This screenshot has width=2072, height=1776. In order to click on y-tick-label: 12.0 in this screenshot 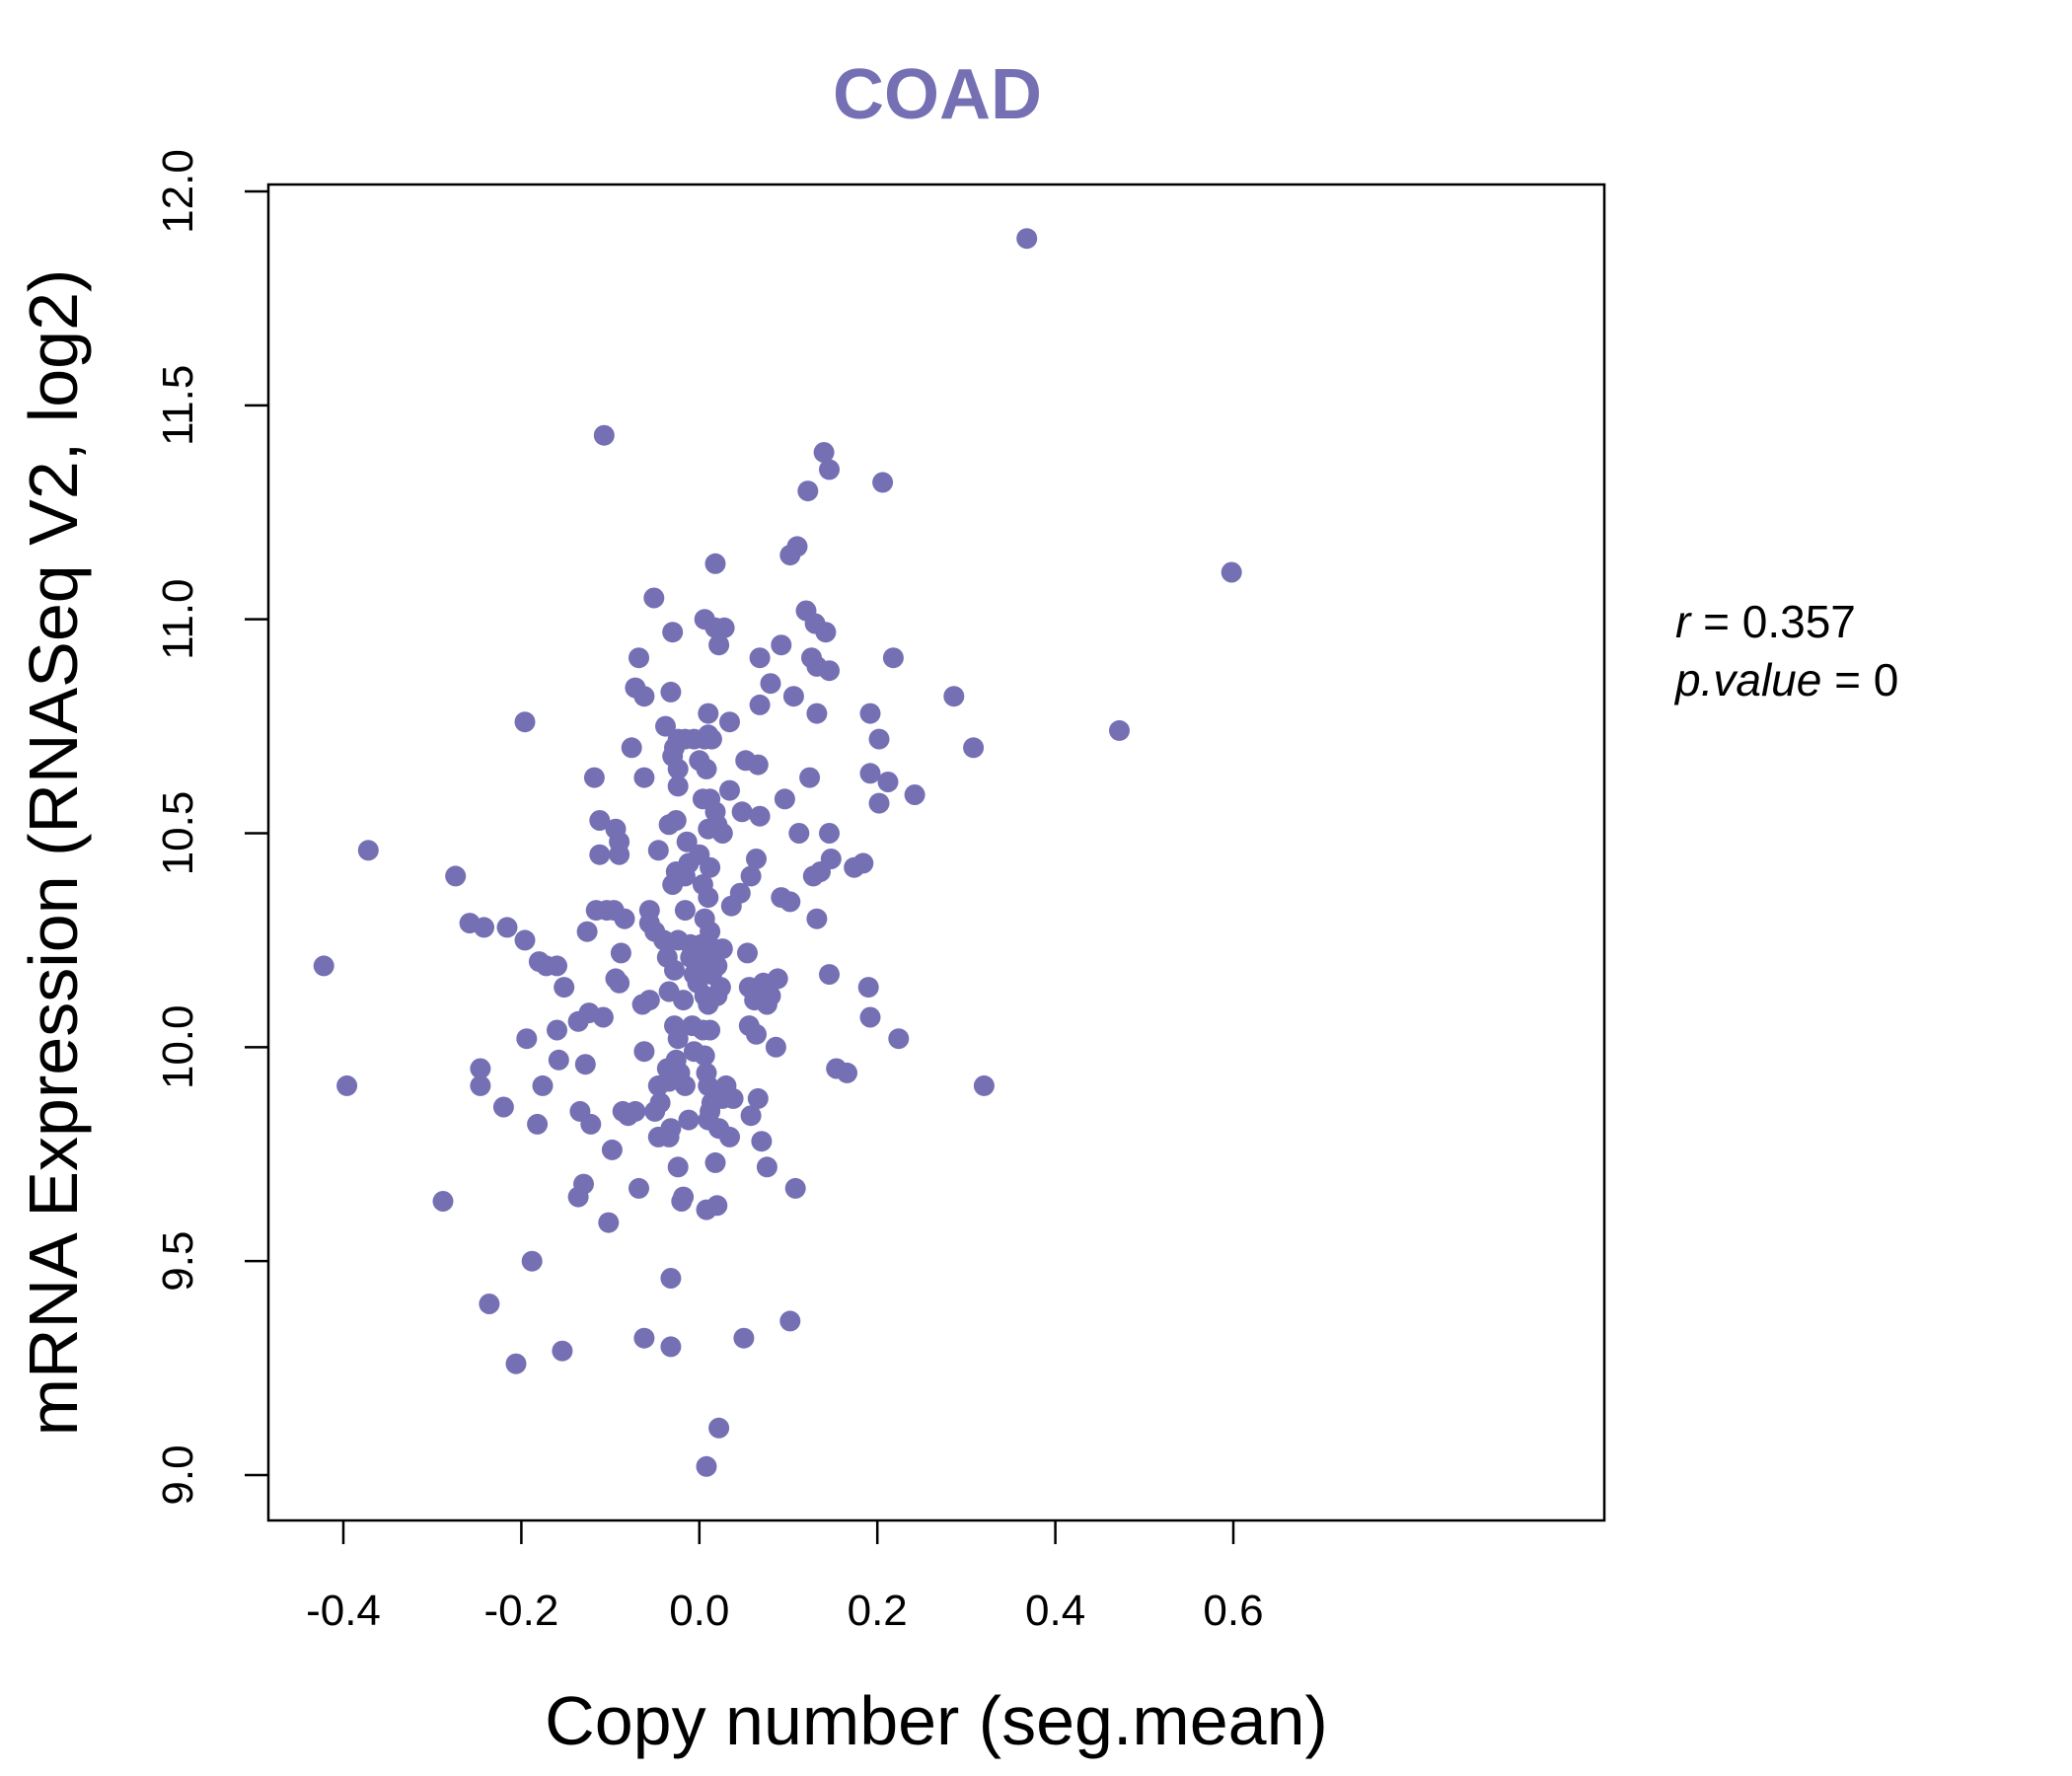, I will do `click(178, 192)`.